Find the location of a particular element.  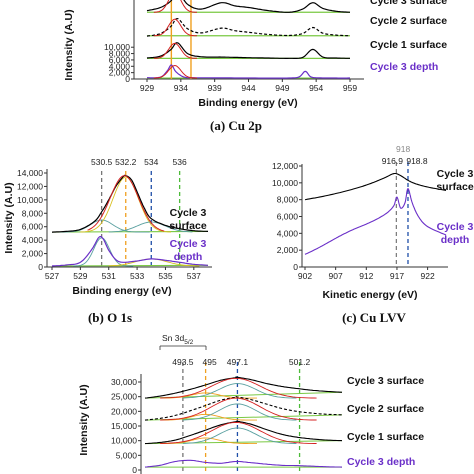

a-y-tick-label: 2,000 is located at coordinates (120, 73).